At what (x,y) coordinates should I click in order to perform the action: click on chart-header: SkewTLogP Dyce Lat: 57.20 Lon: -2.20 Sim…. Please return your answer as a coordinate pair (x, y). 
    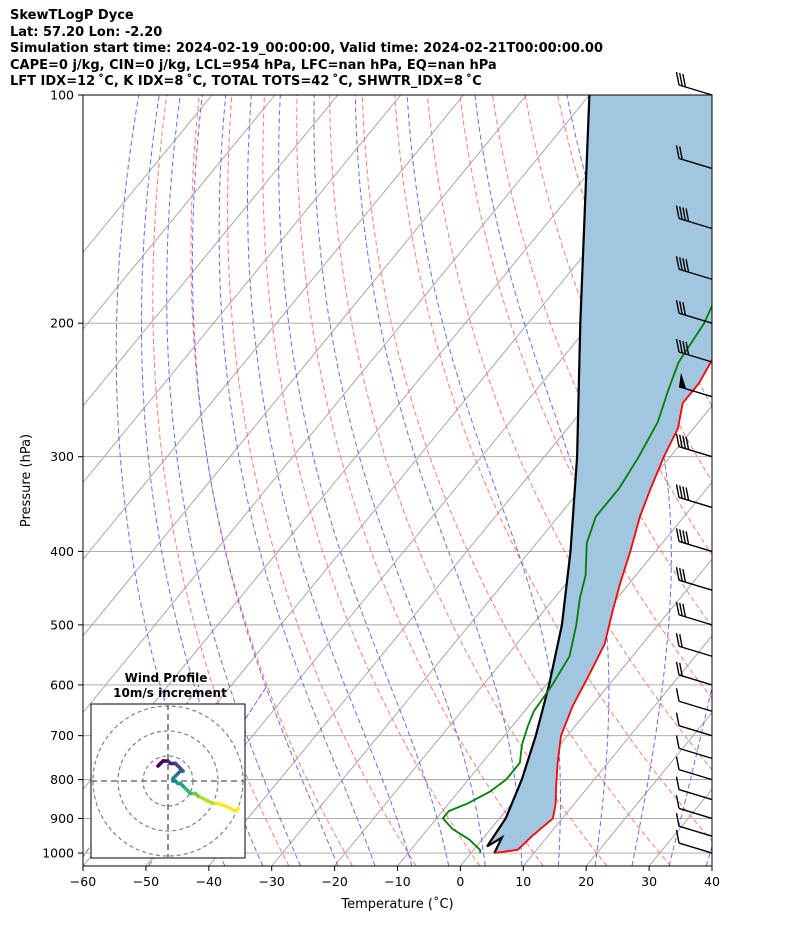
    Looking at the image, I should click on (306, 49).